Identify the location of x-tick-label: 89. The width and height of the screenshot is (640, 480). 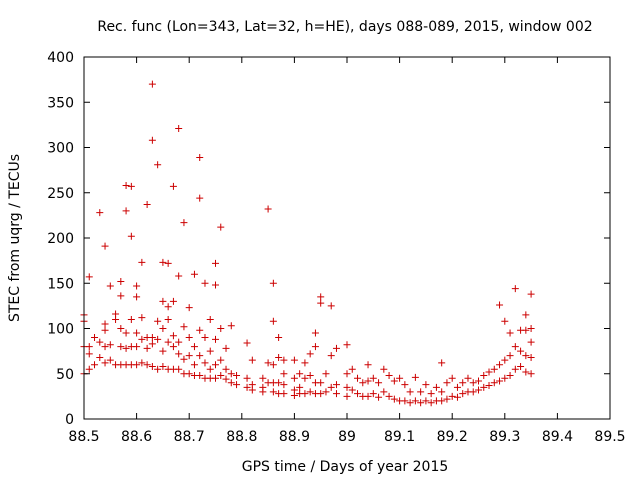
(347, 437).